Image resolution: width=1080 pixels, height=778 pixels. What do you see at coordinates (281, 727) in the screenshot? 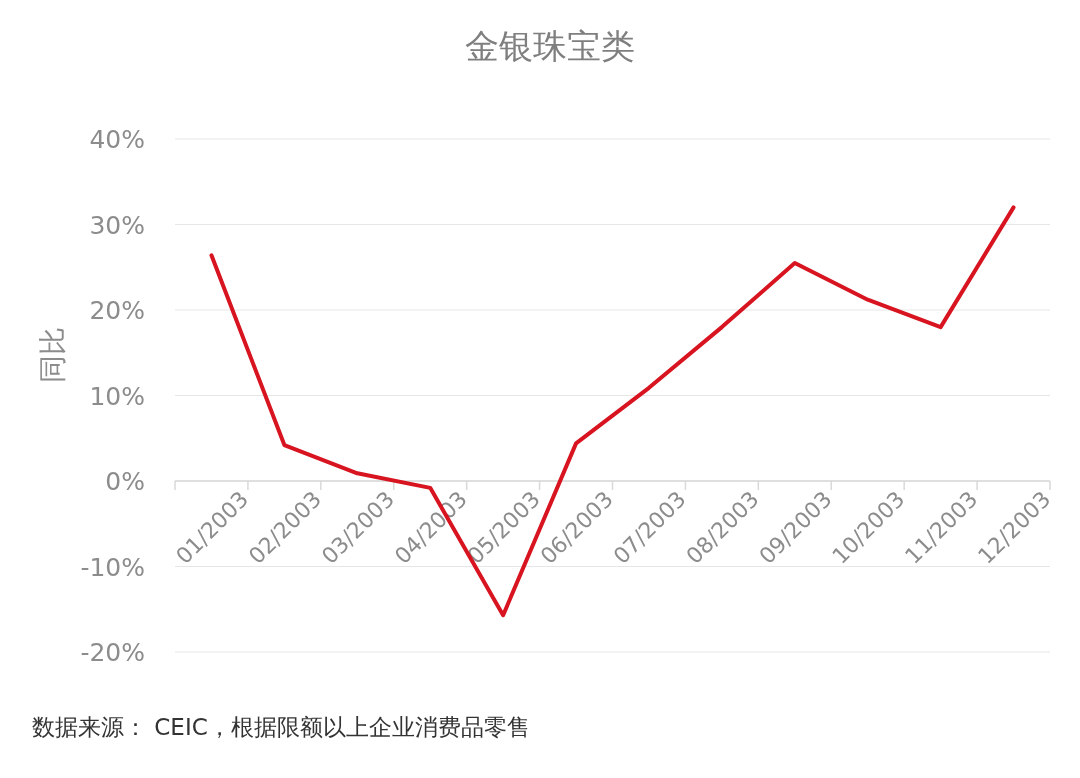
I see `source-note: 数据来源： CEIC，根据限额以上企业消费品零售` at bounding box center [281, 727].